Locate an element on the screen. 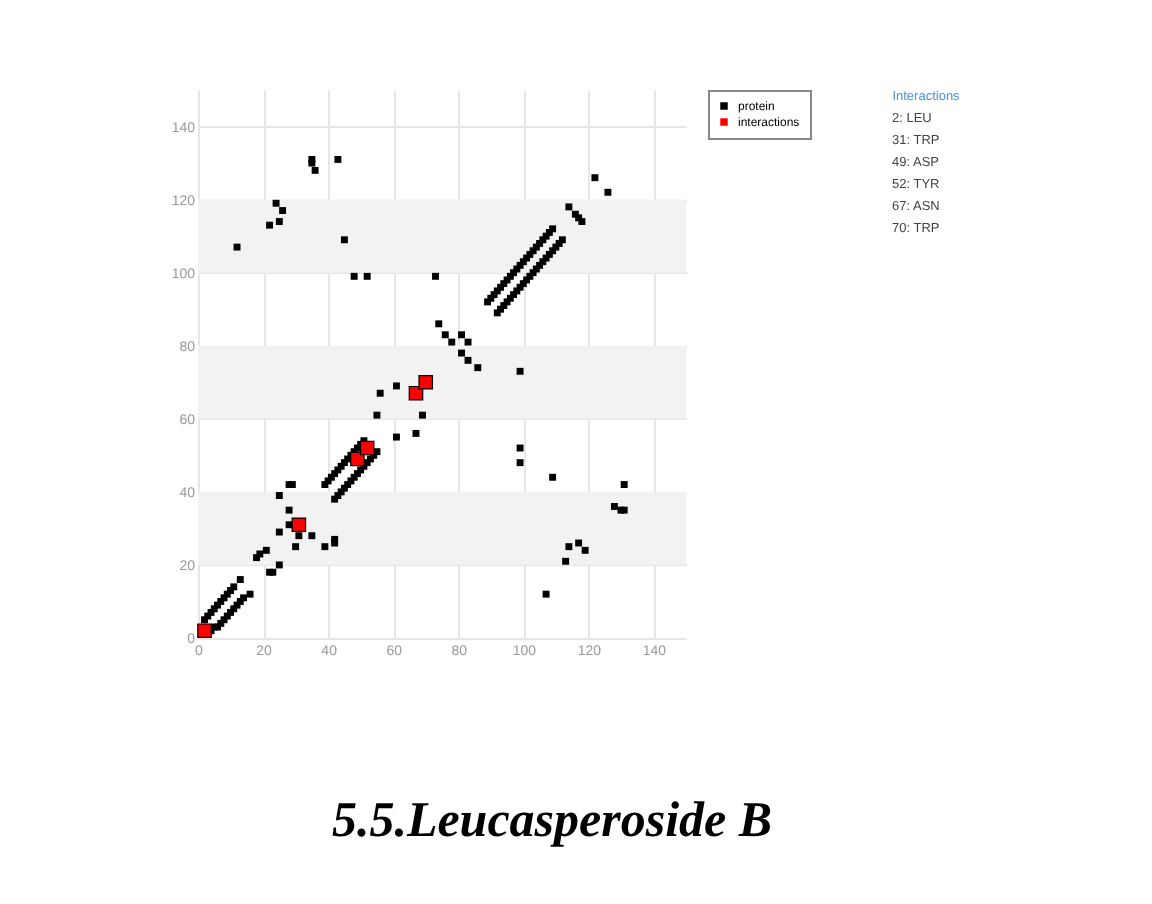 This screenshot has height=904, width=1152. text: 5.5.Leucasperoside B is located at coordinates (552, 821).